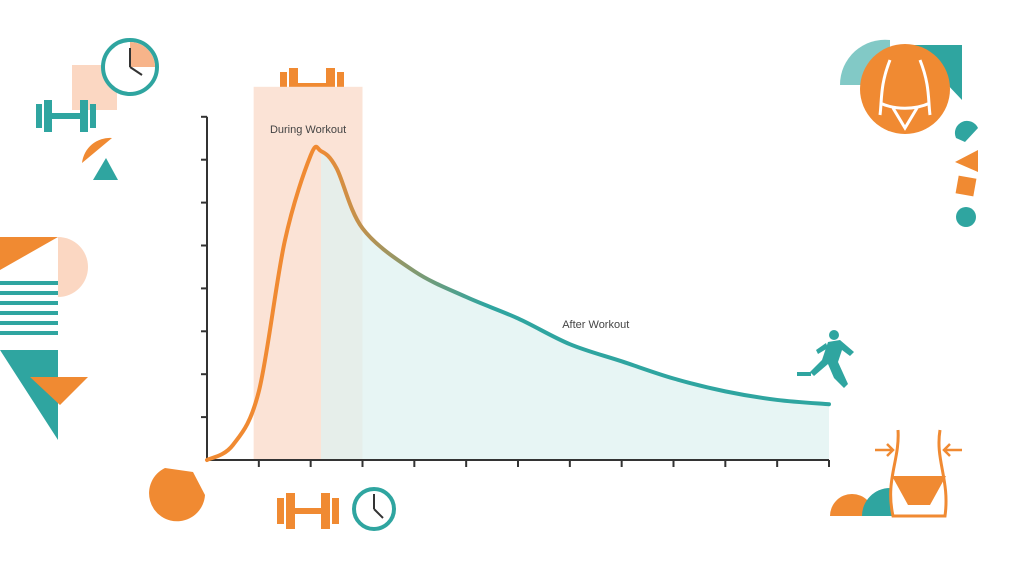 This screenshot has width=1024, height=572. I want to click on during-label: During Workout, so click(308, 130).